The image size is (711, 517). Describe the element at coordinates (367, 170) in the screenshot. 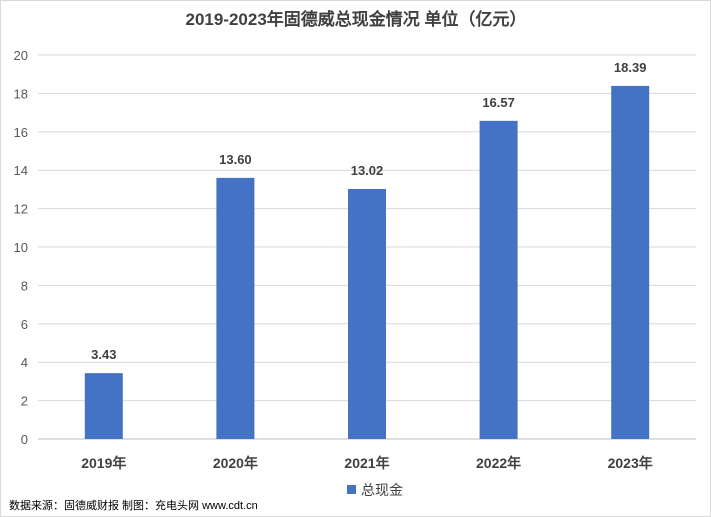

I see `bar-value-label: 13.02` at that location.